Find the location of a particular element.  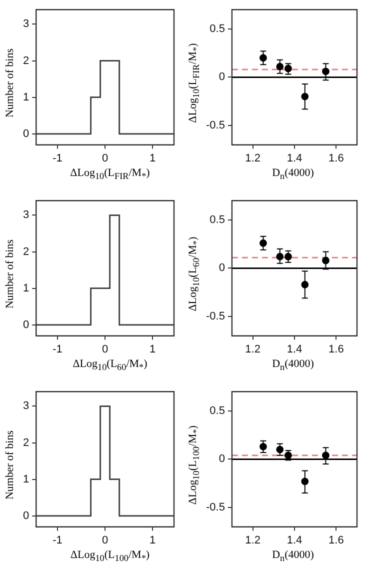

x-axis-title: ΔLog$_{10}$(L$_{60}$/M$_{*}$) is located at coordinates (110, 365).